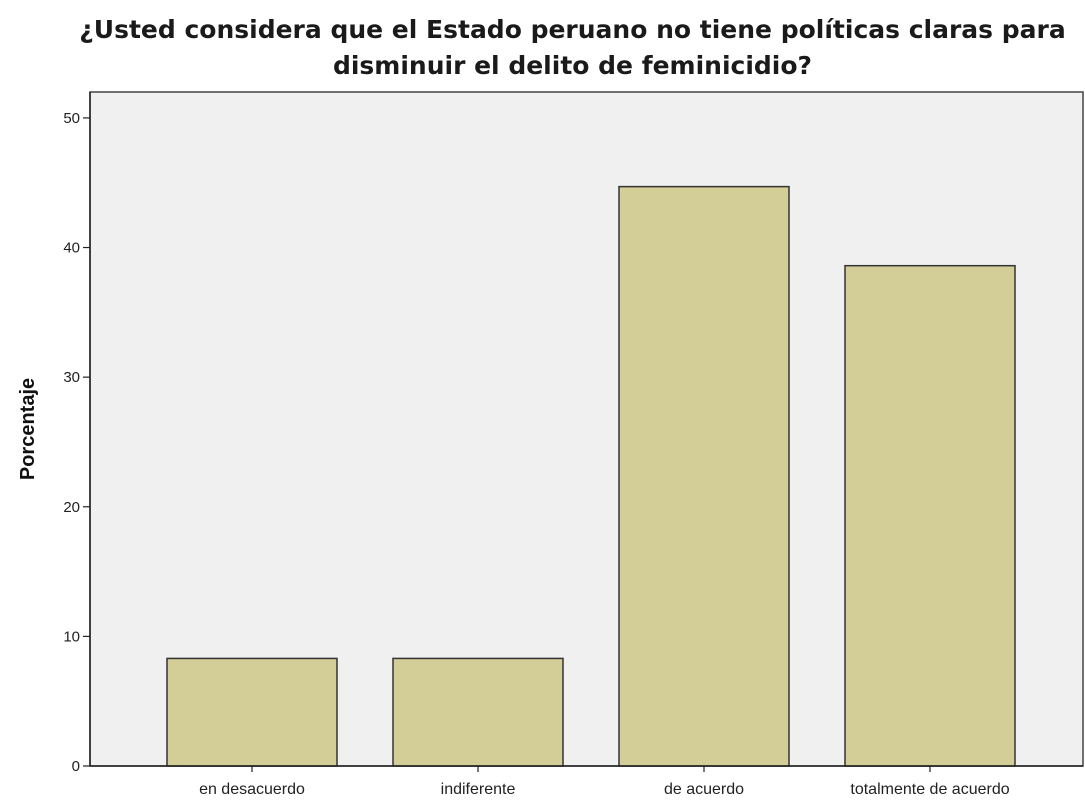  I want to click on y-axis-title: Porcentaje, so click(28, 429).